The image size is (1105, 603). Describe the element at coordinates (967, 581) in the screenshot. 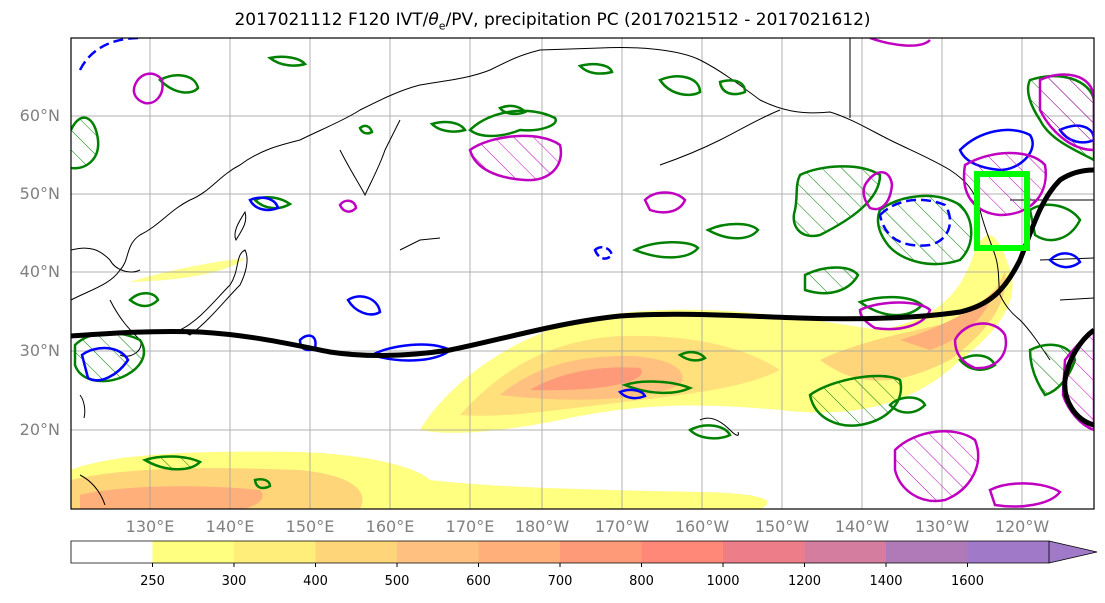

I see `colorbar-tick-label: 1600` at that location.